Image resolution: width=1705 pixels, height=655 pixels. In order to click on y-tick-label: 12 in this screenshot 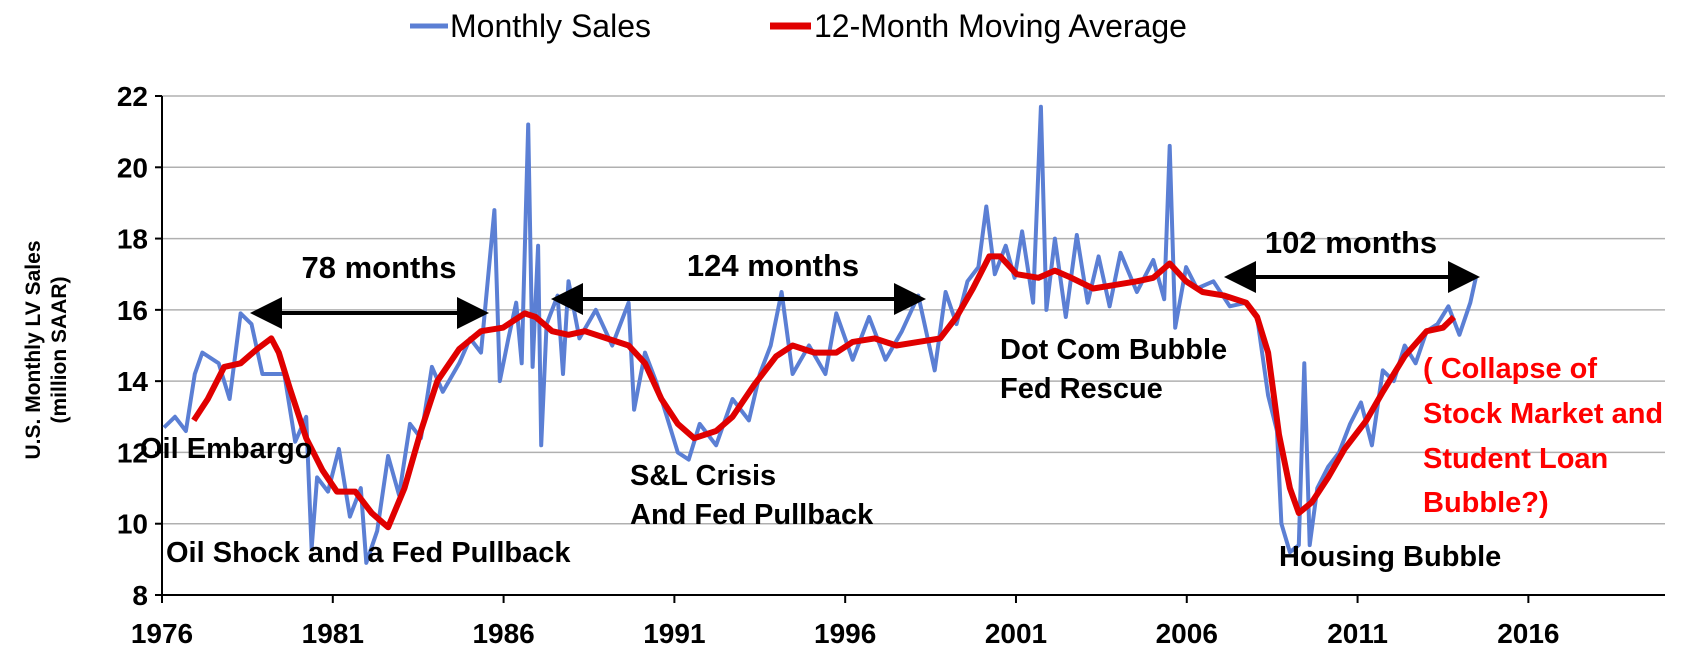, I will do `click(132, 452)`.